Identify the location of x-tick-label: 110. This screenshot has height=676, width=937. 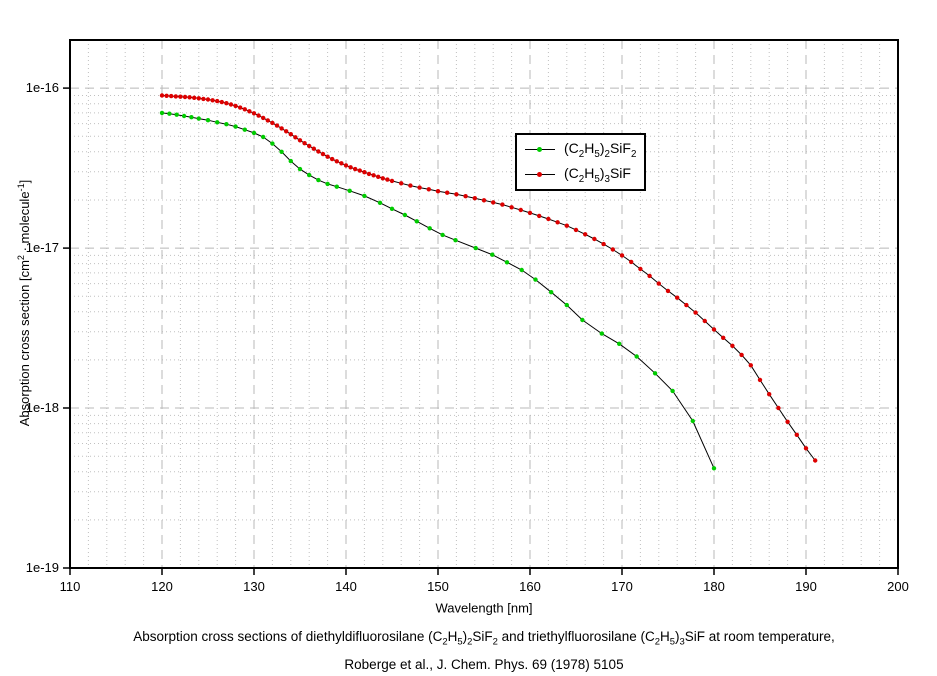
(70, 586).